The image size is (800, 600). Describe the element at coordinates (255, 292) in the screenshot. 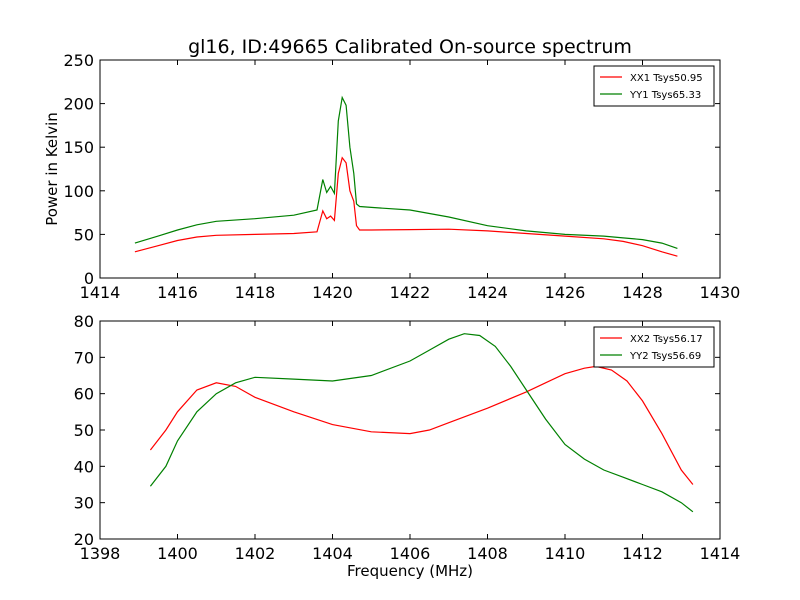

I see `top-chart-x-tick-label: 1418` at that location.